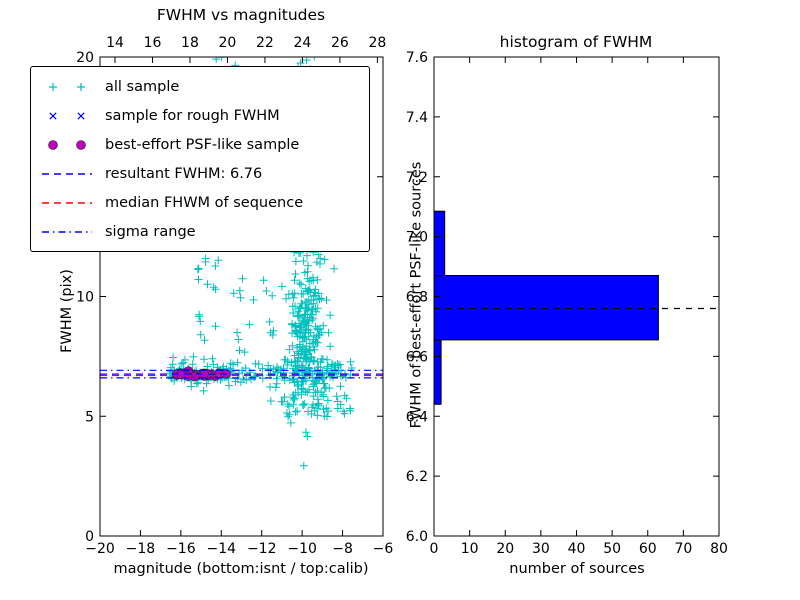  What do you see at coordinates (417, 298) in the screenshot?
I see `y-tick-label: 6.8` at bounding box center [417, 298].